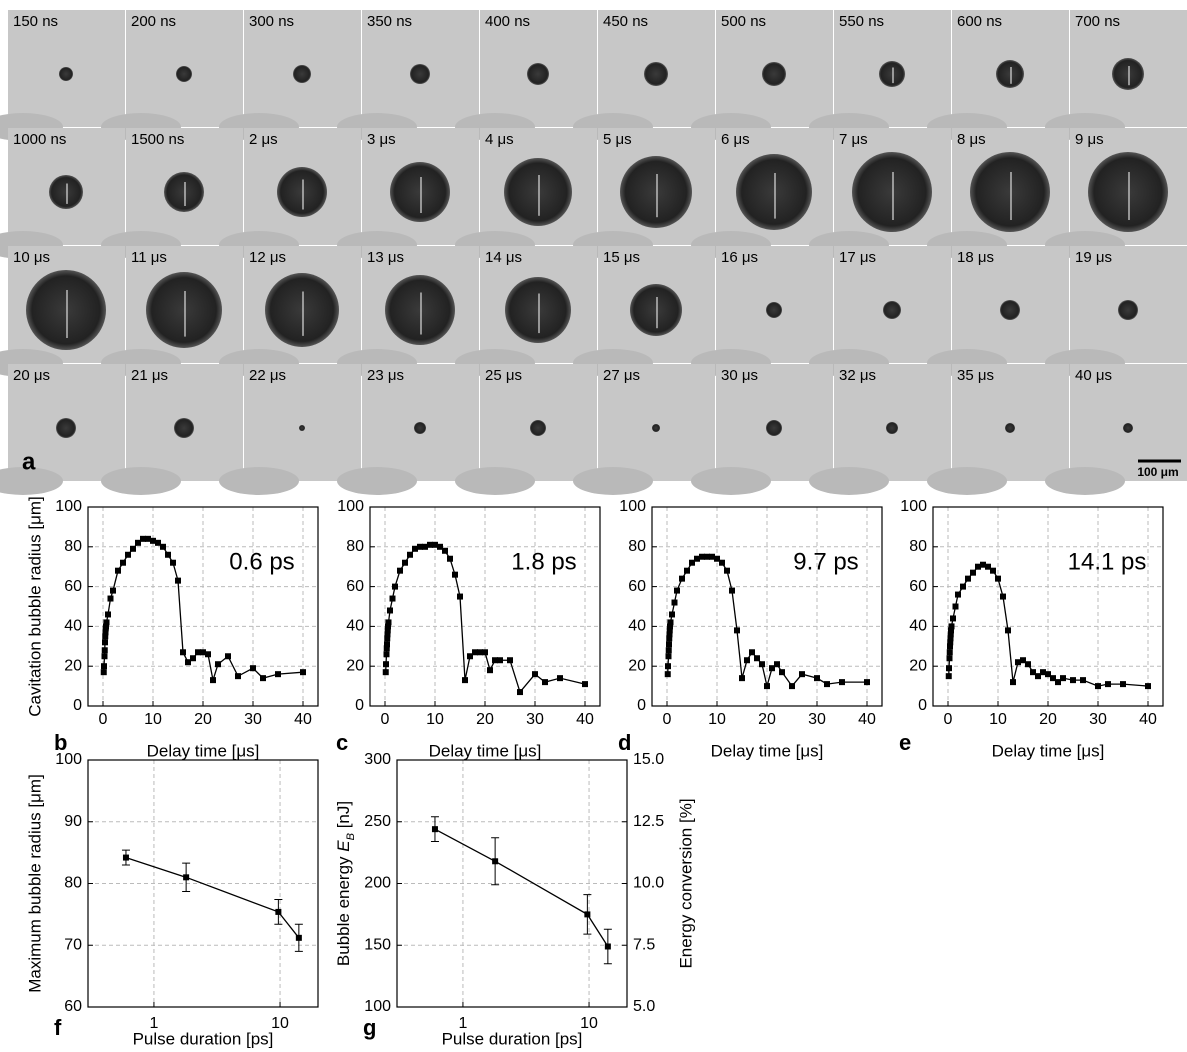 The image size is (1187, 1052). Describe the element at coordinates (153, 1023) in the screenshot. I see `x-tick-label: 1` at that location.